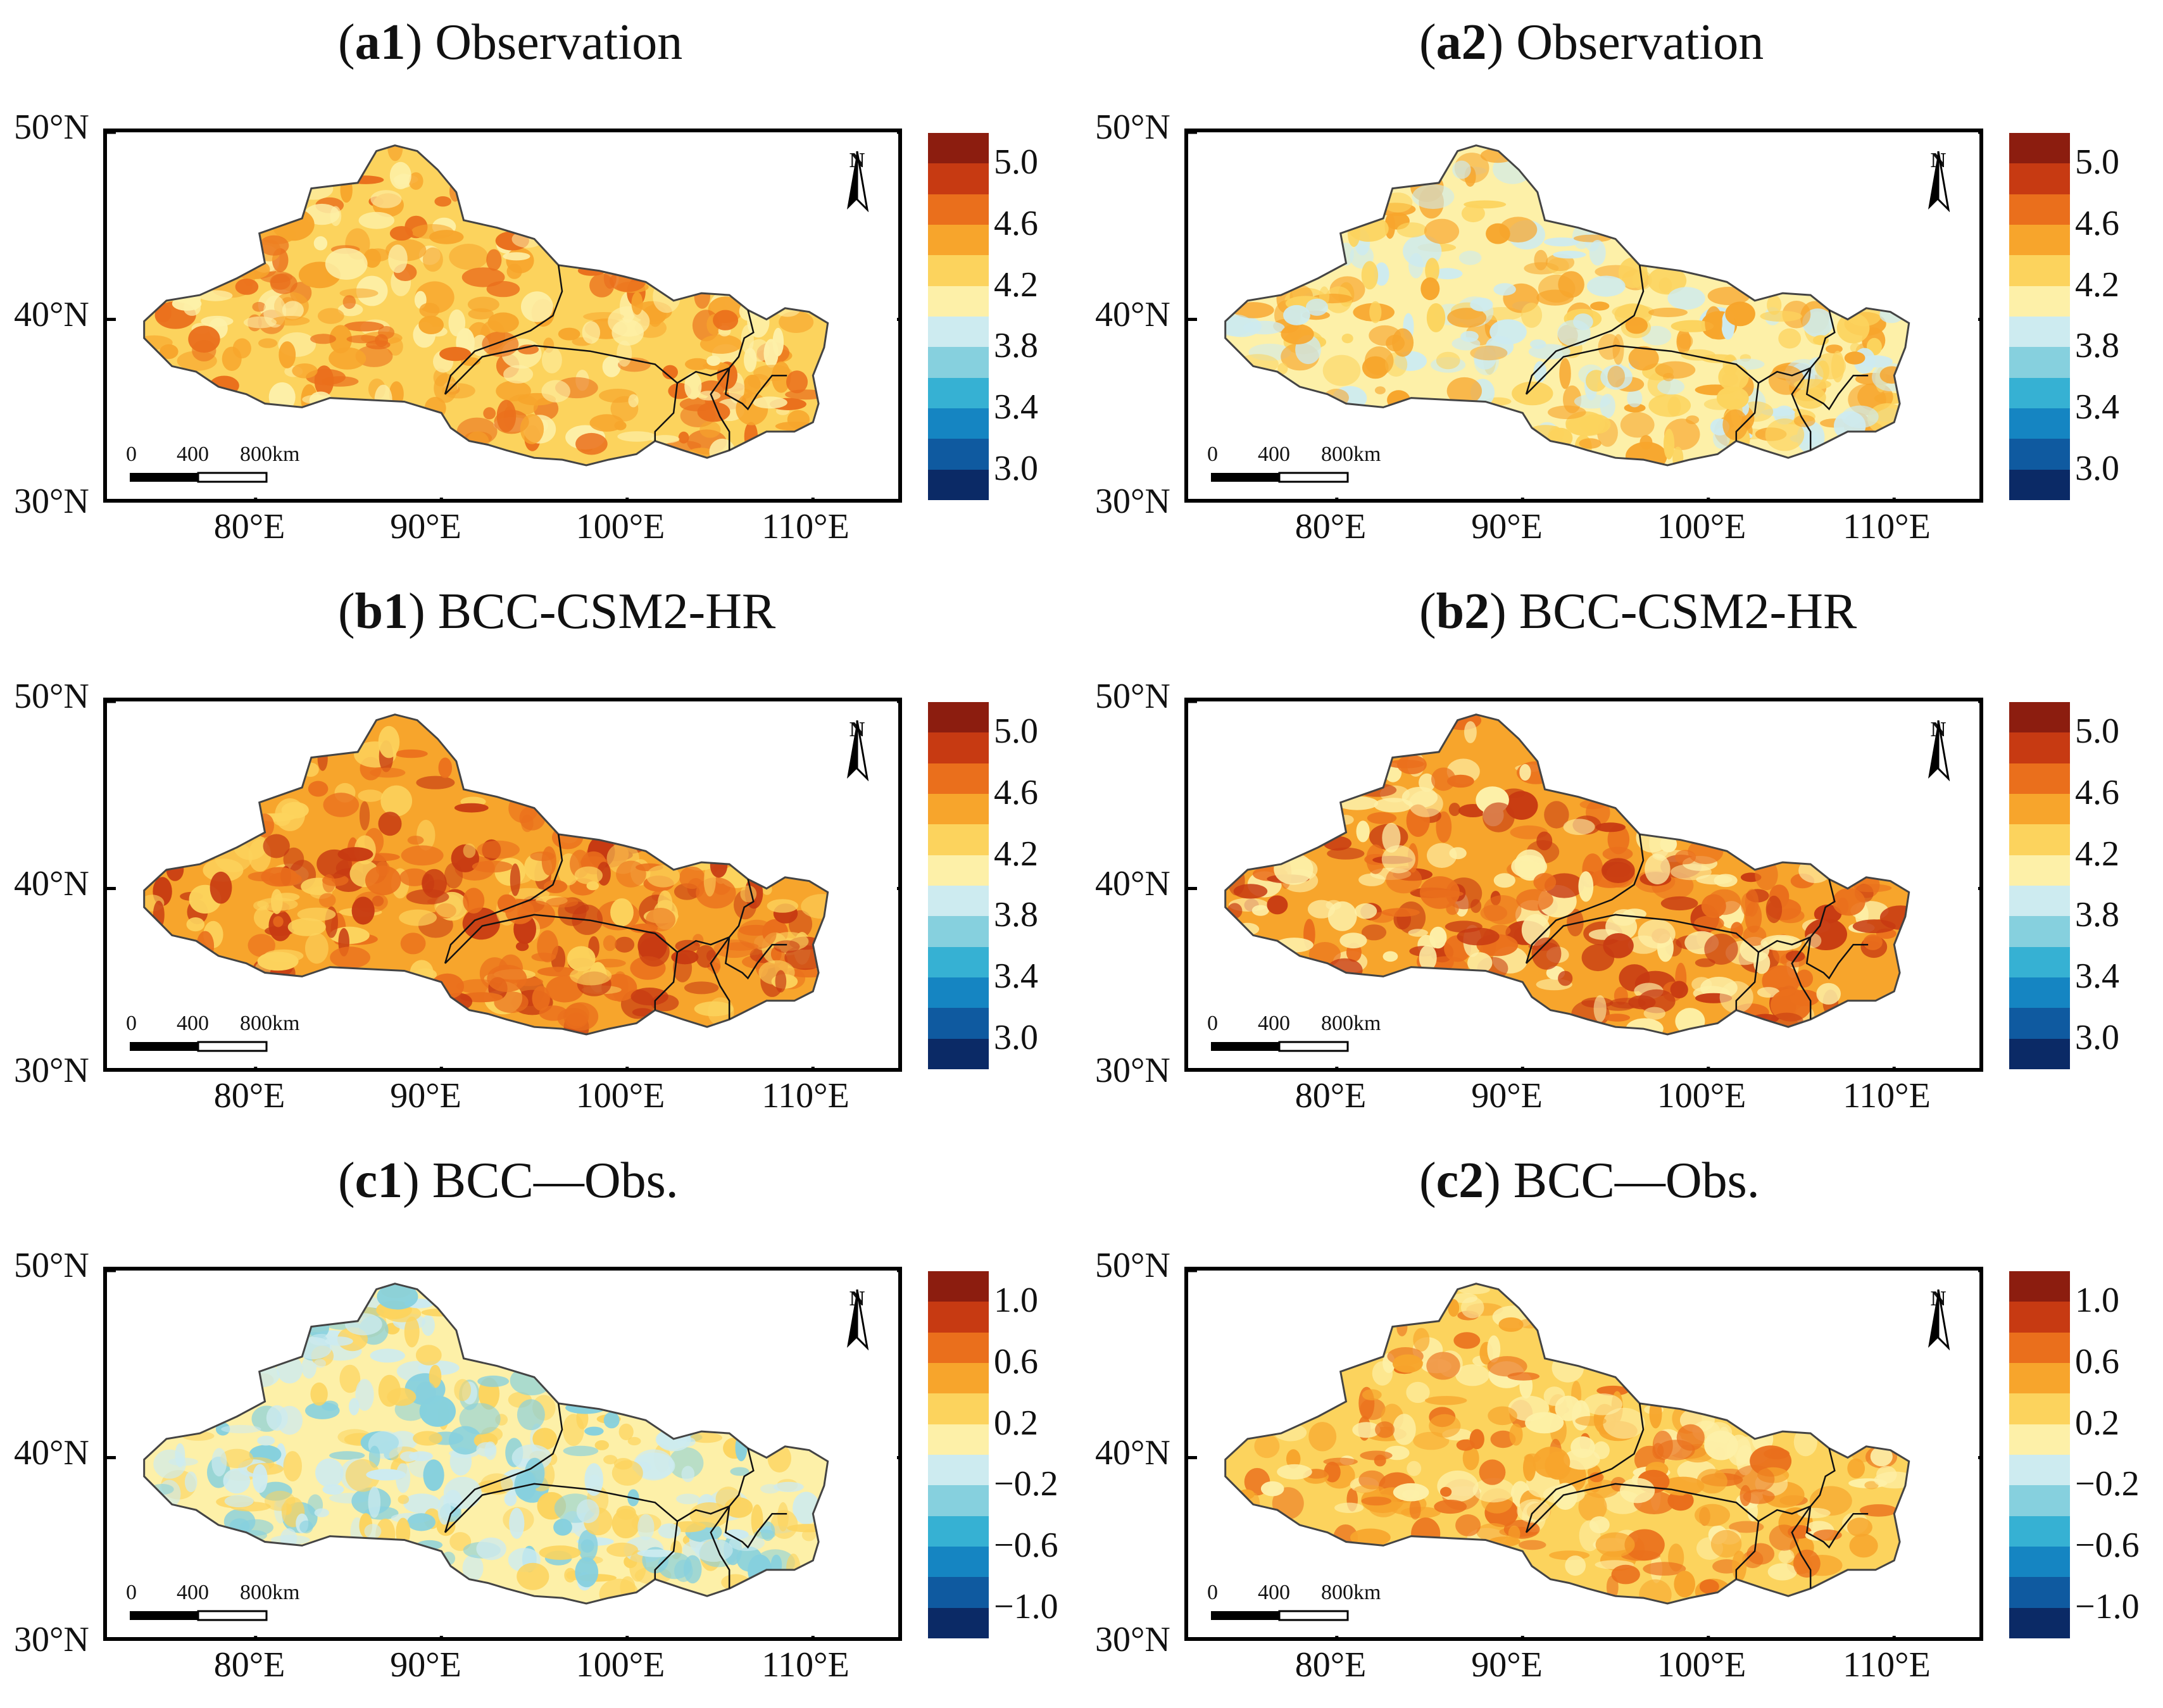  Describe the element at coordinates (1351, 1592) in the screenshot. I see `scale-label: 800km` at that location.